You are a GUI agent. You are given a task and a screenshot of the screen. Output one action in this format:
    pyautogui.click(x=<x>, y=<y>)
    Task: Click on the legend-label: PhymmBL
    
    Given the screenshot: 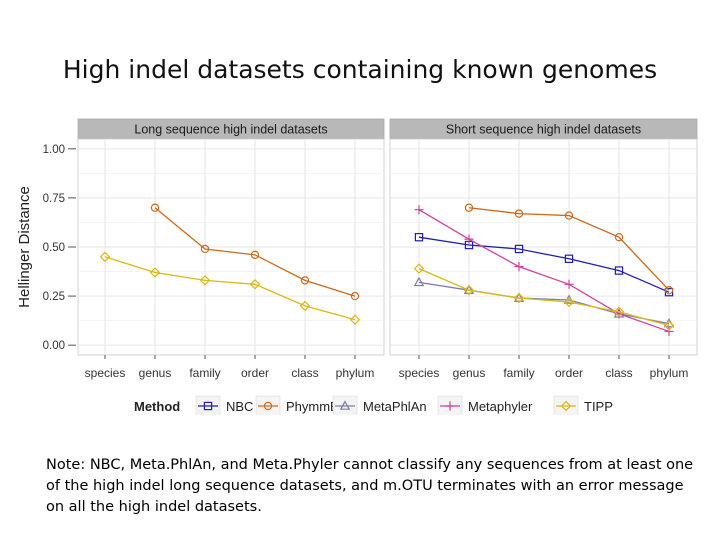 What is the action you would take?
    pyautogui.click(x=316, y=406)
    